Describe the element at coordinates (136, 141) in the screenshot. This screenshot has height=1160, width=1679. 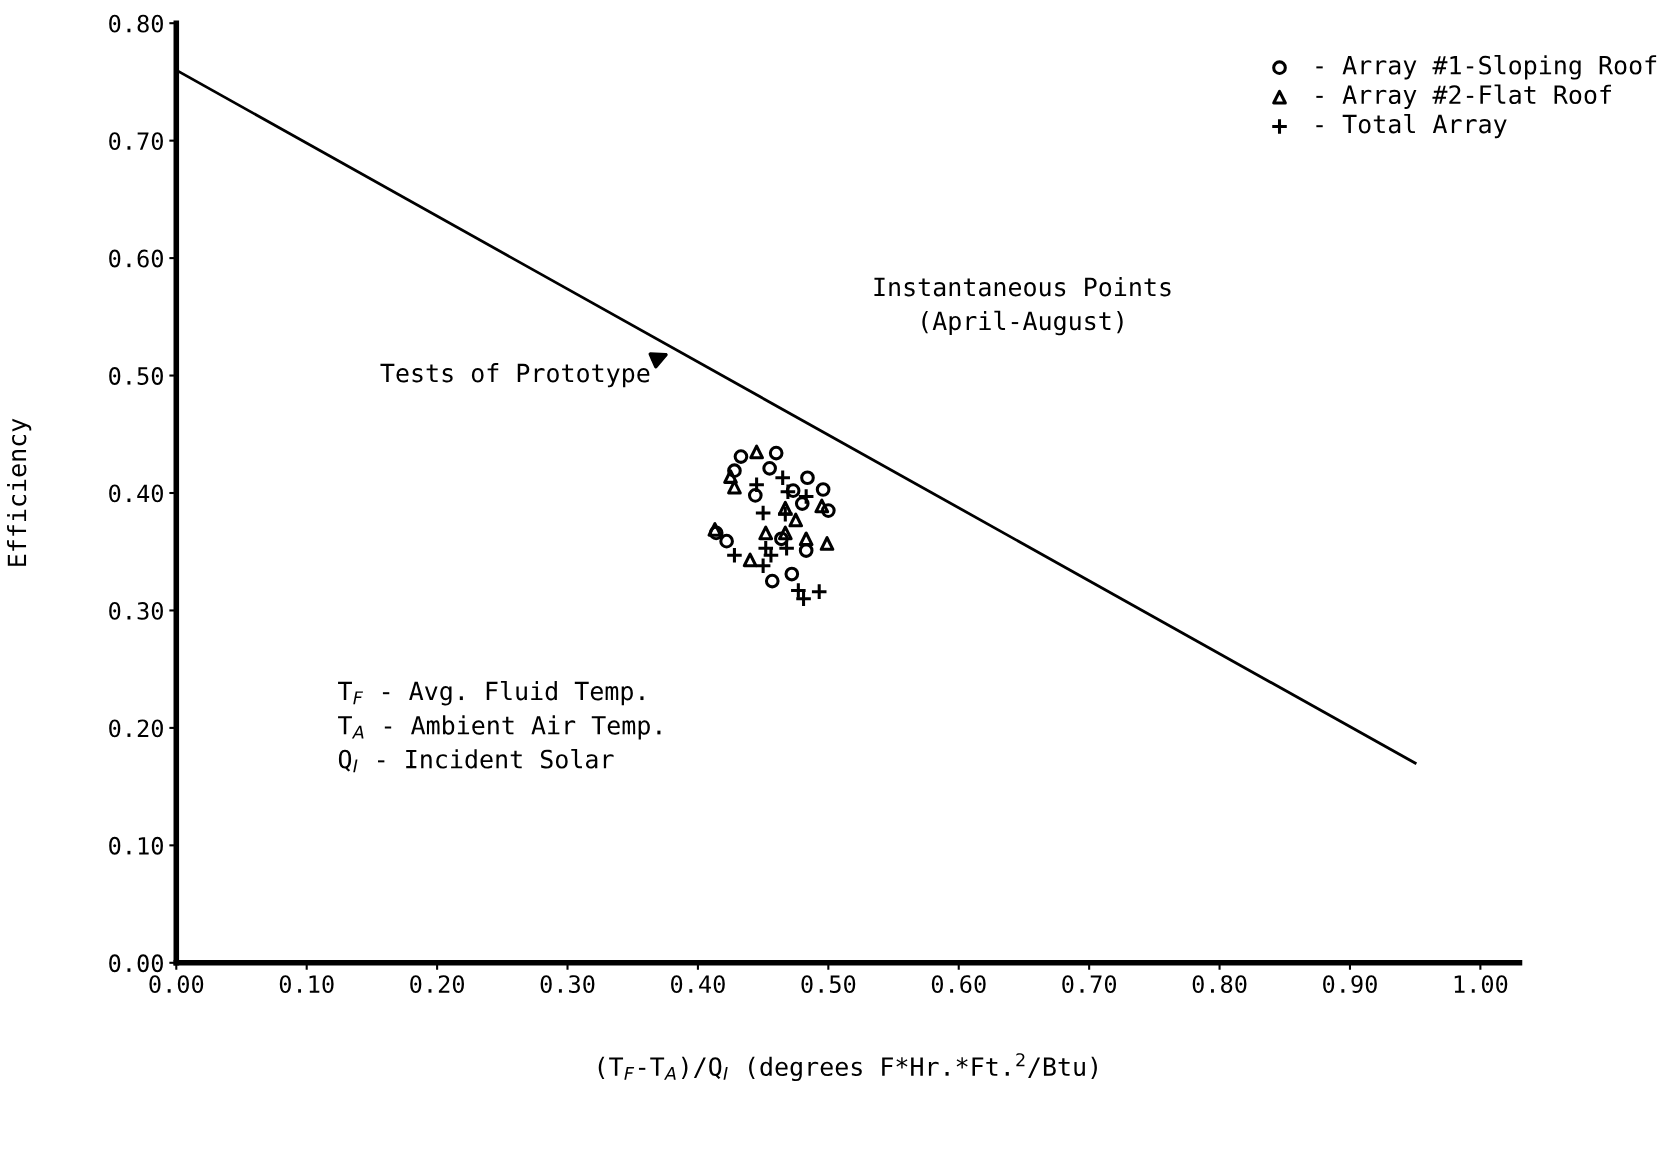
I see `y-tick-label: 0.70` at that location.